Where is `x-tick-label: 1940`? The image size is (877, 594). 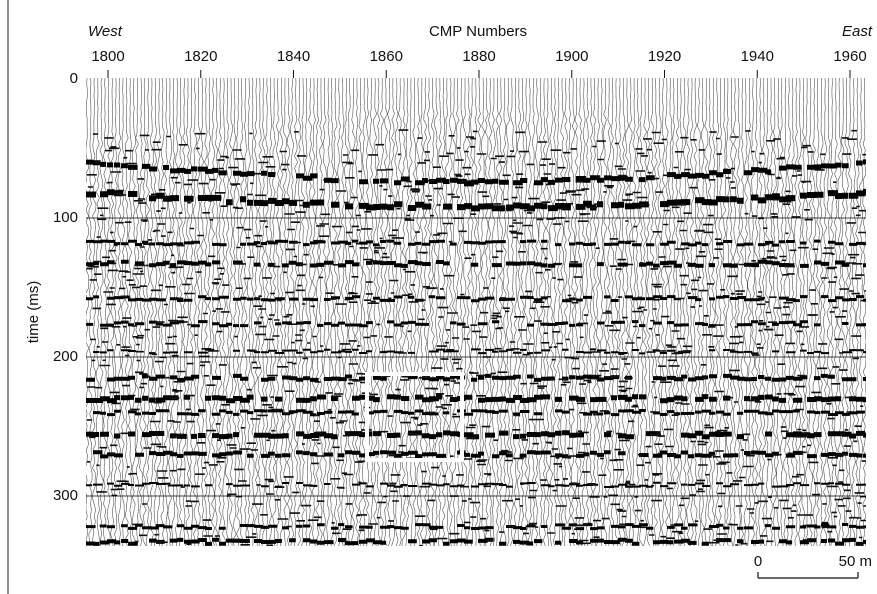
x-tick-label: 1940 is located at coordinates (757, 56).